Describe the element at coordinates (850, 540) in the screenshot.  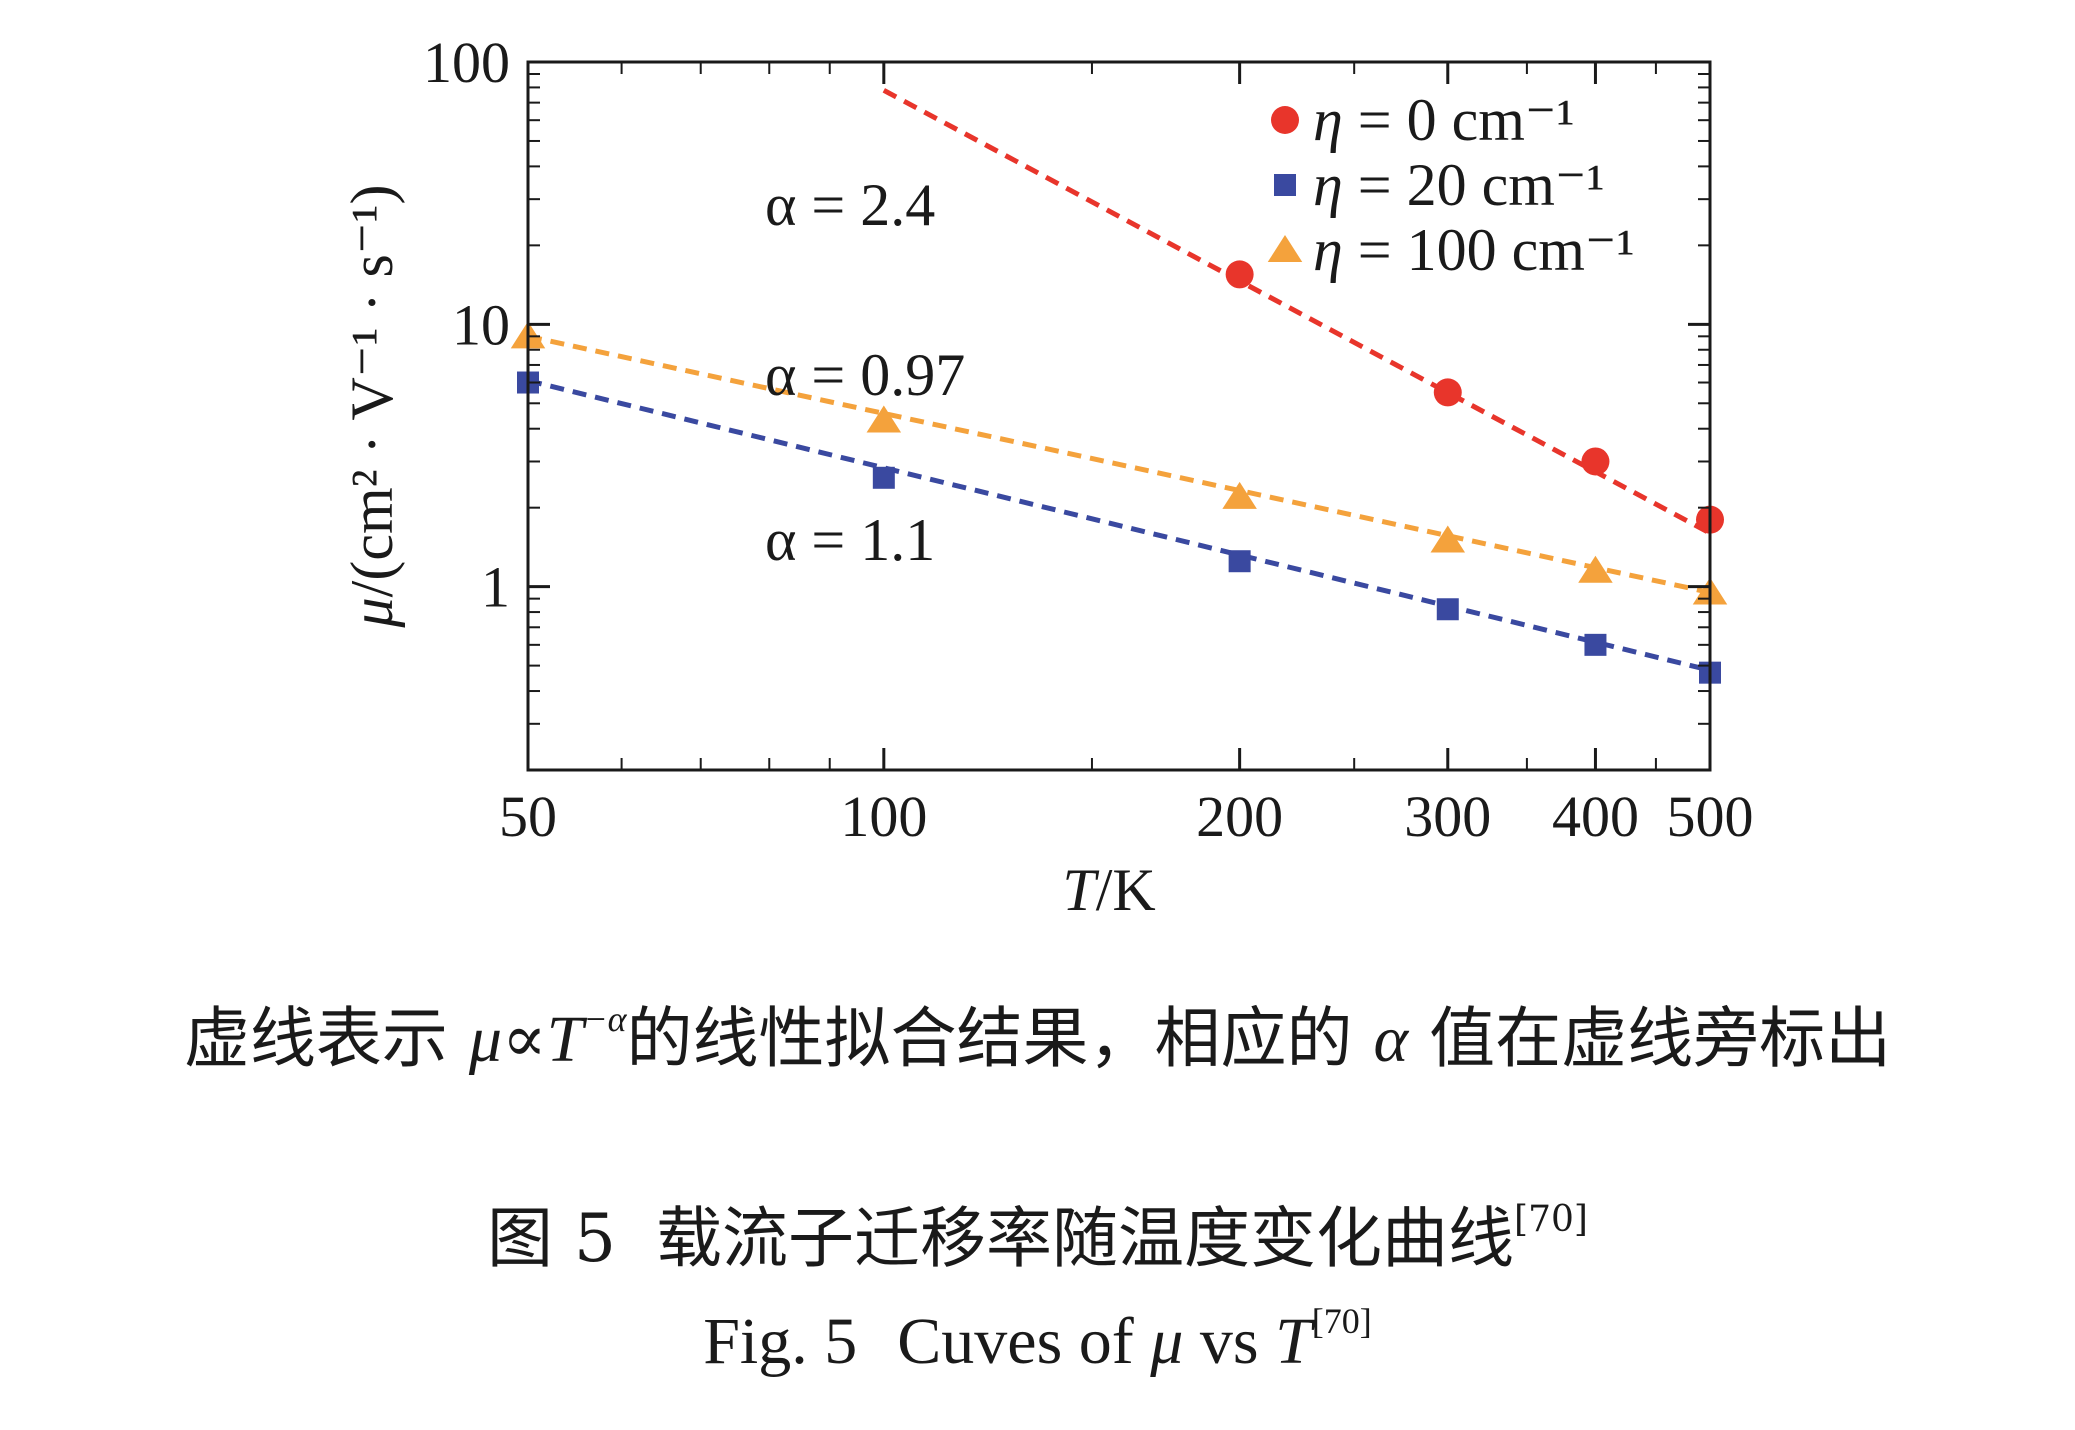
I see `fit-label-series-2: α = 1.1` at that location.